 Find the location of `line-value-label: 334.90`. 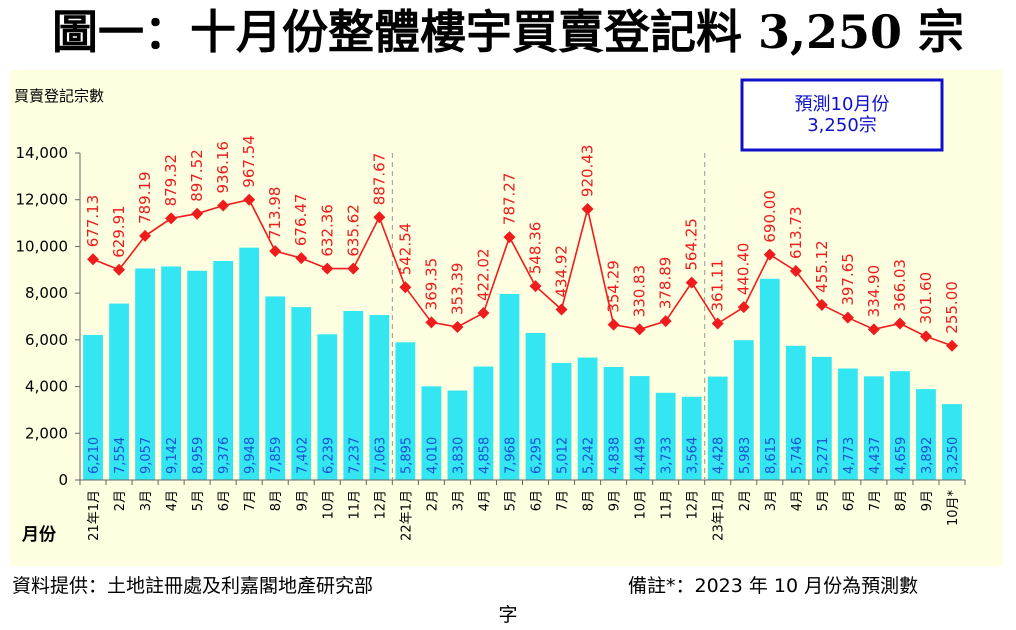

line-value-label: 334.90 is located at coordinates (874, 291).